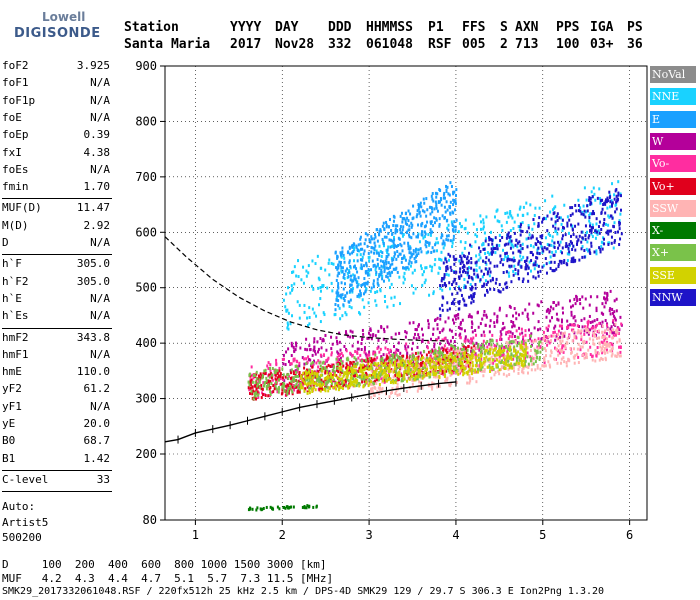 The width and height of the screenshot is (700, 600). Describe the element at coordinates (673, 141) in the screenshot. I see `legend-w: W` at that location.